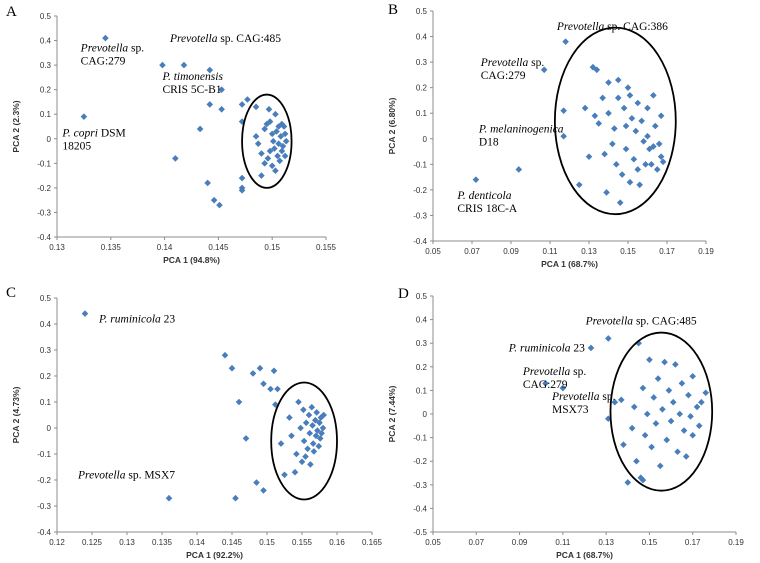 This screenshot has width=760, height=563. I want to click on x-tick-label: 0.155, so click(326, 247).